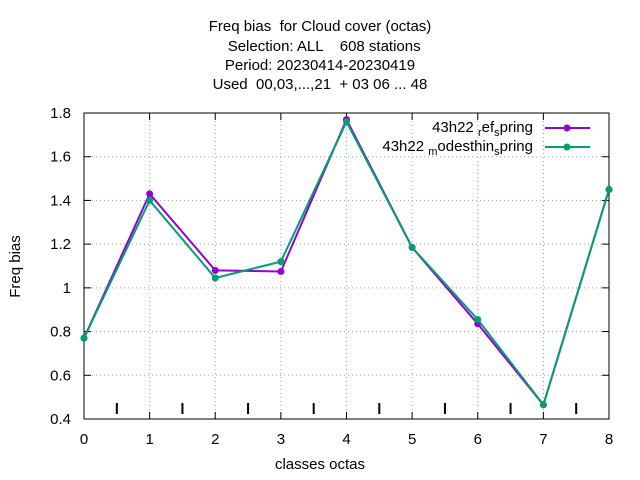 Image resolution: width=640 pixels, height=480 pixels. What do you see at coordinates (482, 129) in the screenshot?
I see `legend-label-ref-spring: 43h22 refspring` at bounding box center [482, 129].